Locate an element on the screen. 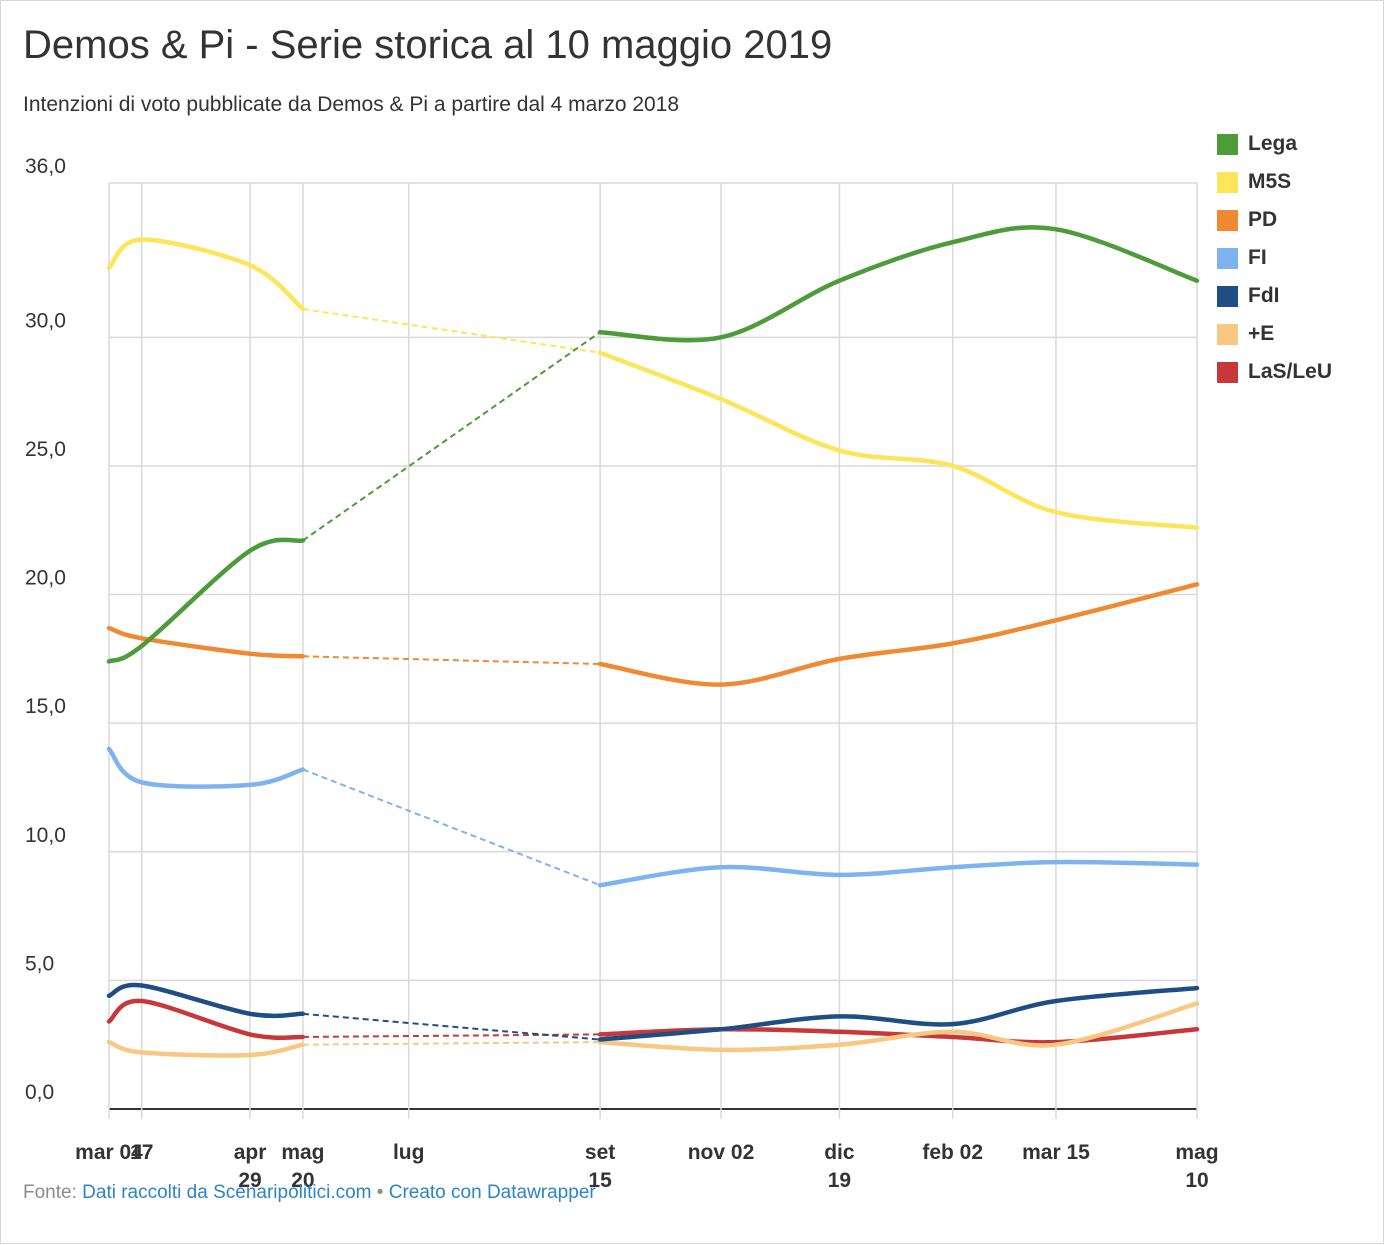 This screenshot has width=1384, height=1245. legend-item: LaS/LeU is located at coordinates (1274, 372).